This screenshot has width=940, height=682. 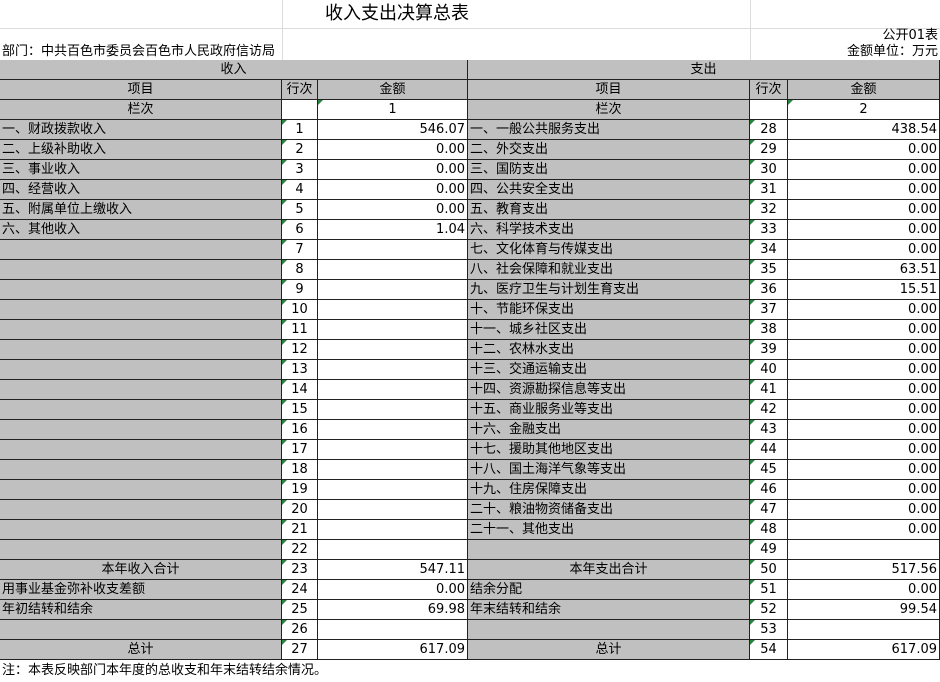 What do you see at coordinates (282, 30) in the screenshot?
I see `gridline` at bounding box center [282, 30].